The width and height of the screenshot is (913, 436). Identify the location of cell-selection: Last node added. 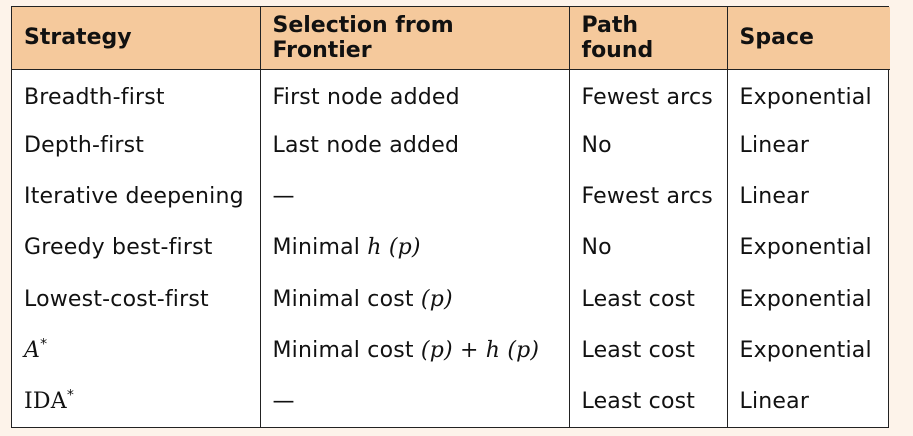
(414, 146).